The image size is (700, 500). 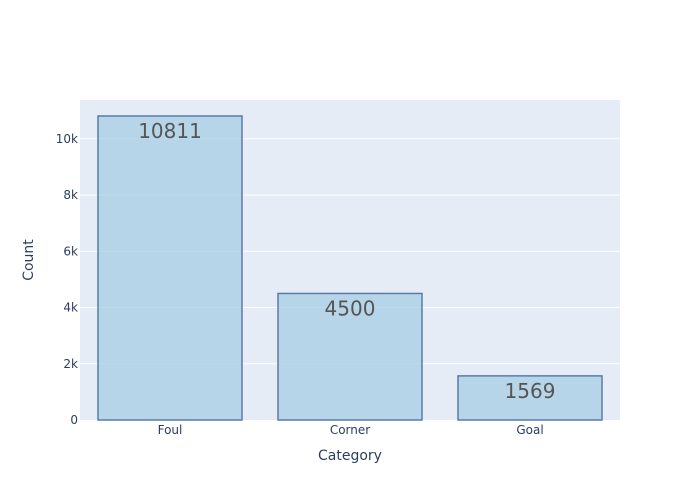 What do you see at coordinates (529, 430) in the screenshot?
I see `x-tick-label: Goal` at bounding box center [529, 430].